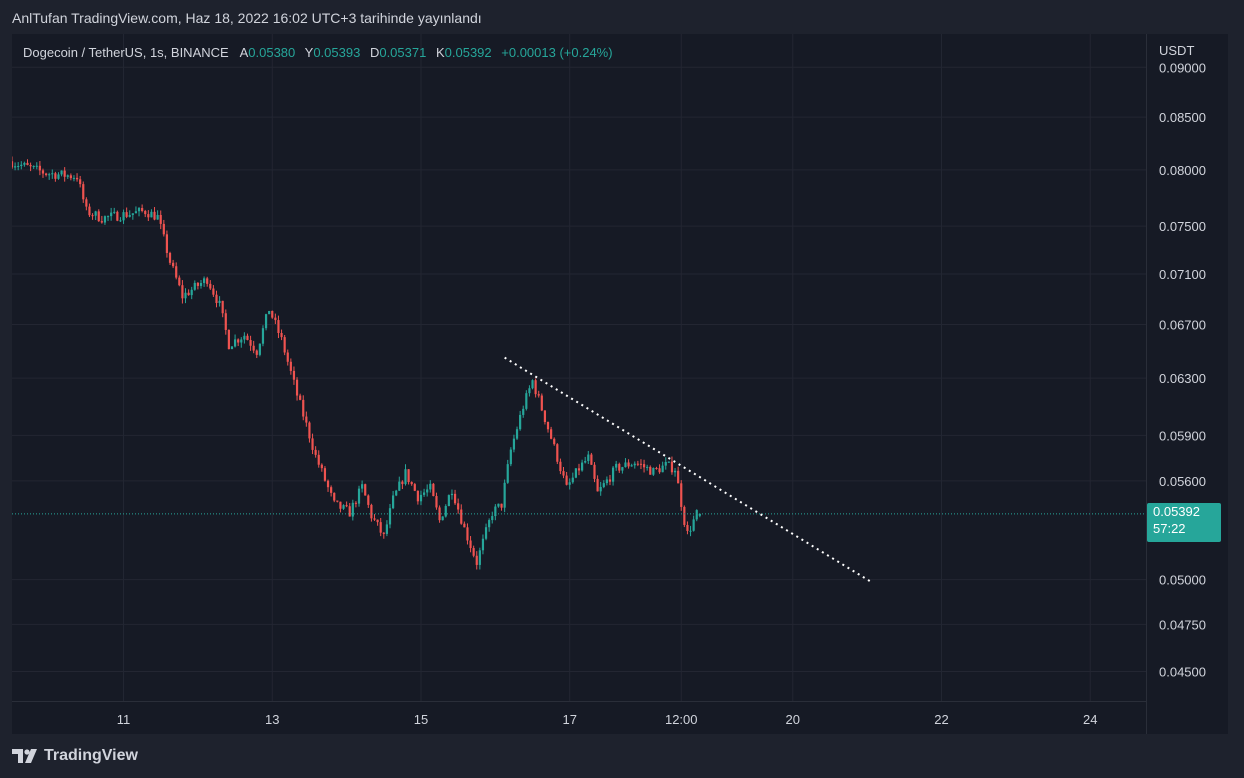  What do you see at coordinates (403, 52) in the screenshot?
I see `legend-low-value: 0.05371` at bounding box center [403, 52].